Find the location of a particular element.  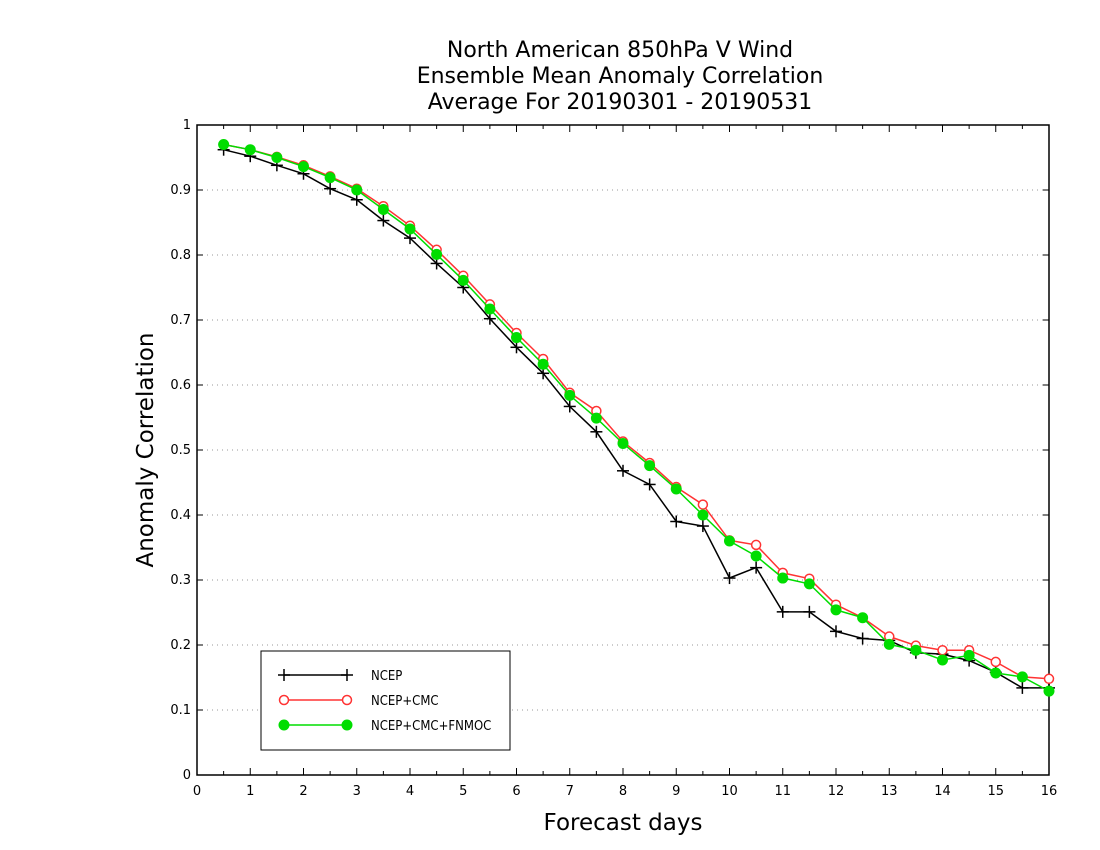

x-tick-label: 12 is located at coordinates (836, 791).